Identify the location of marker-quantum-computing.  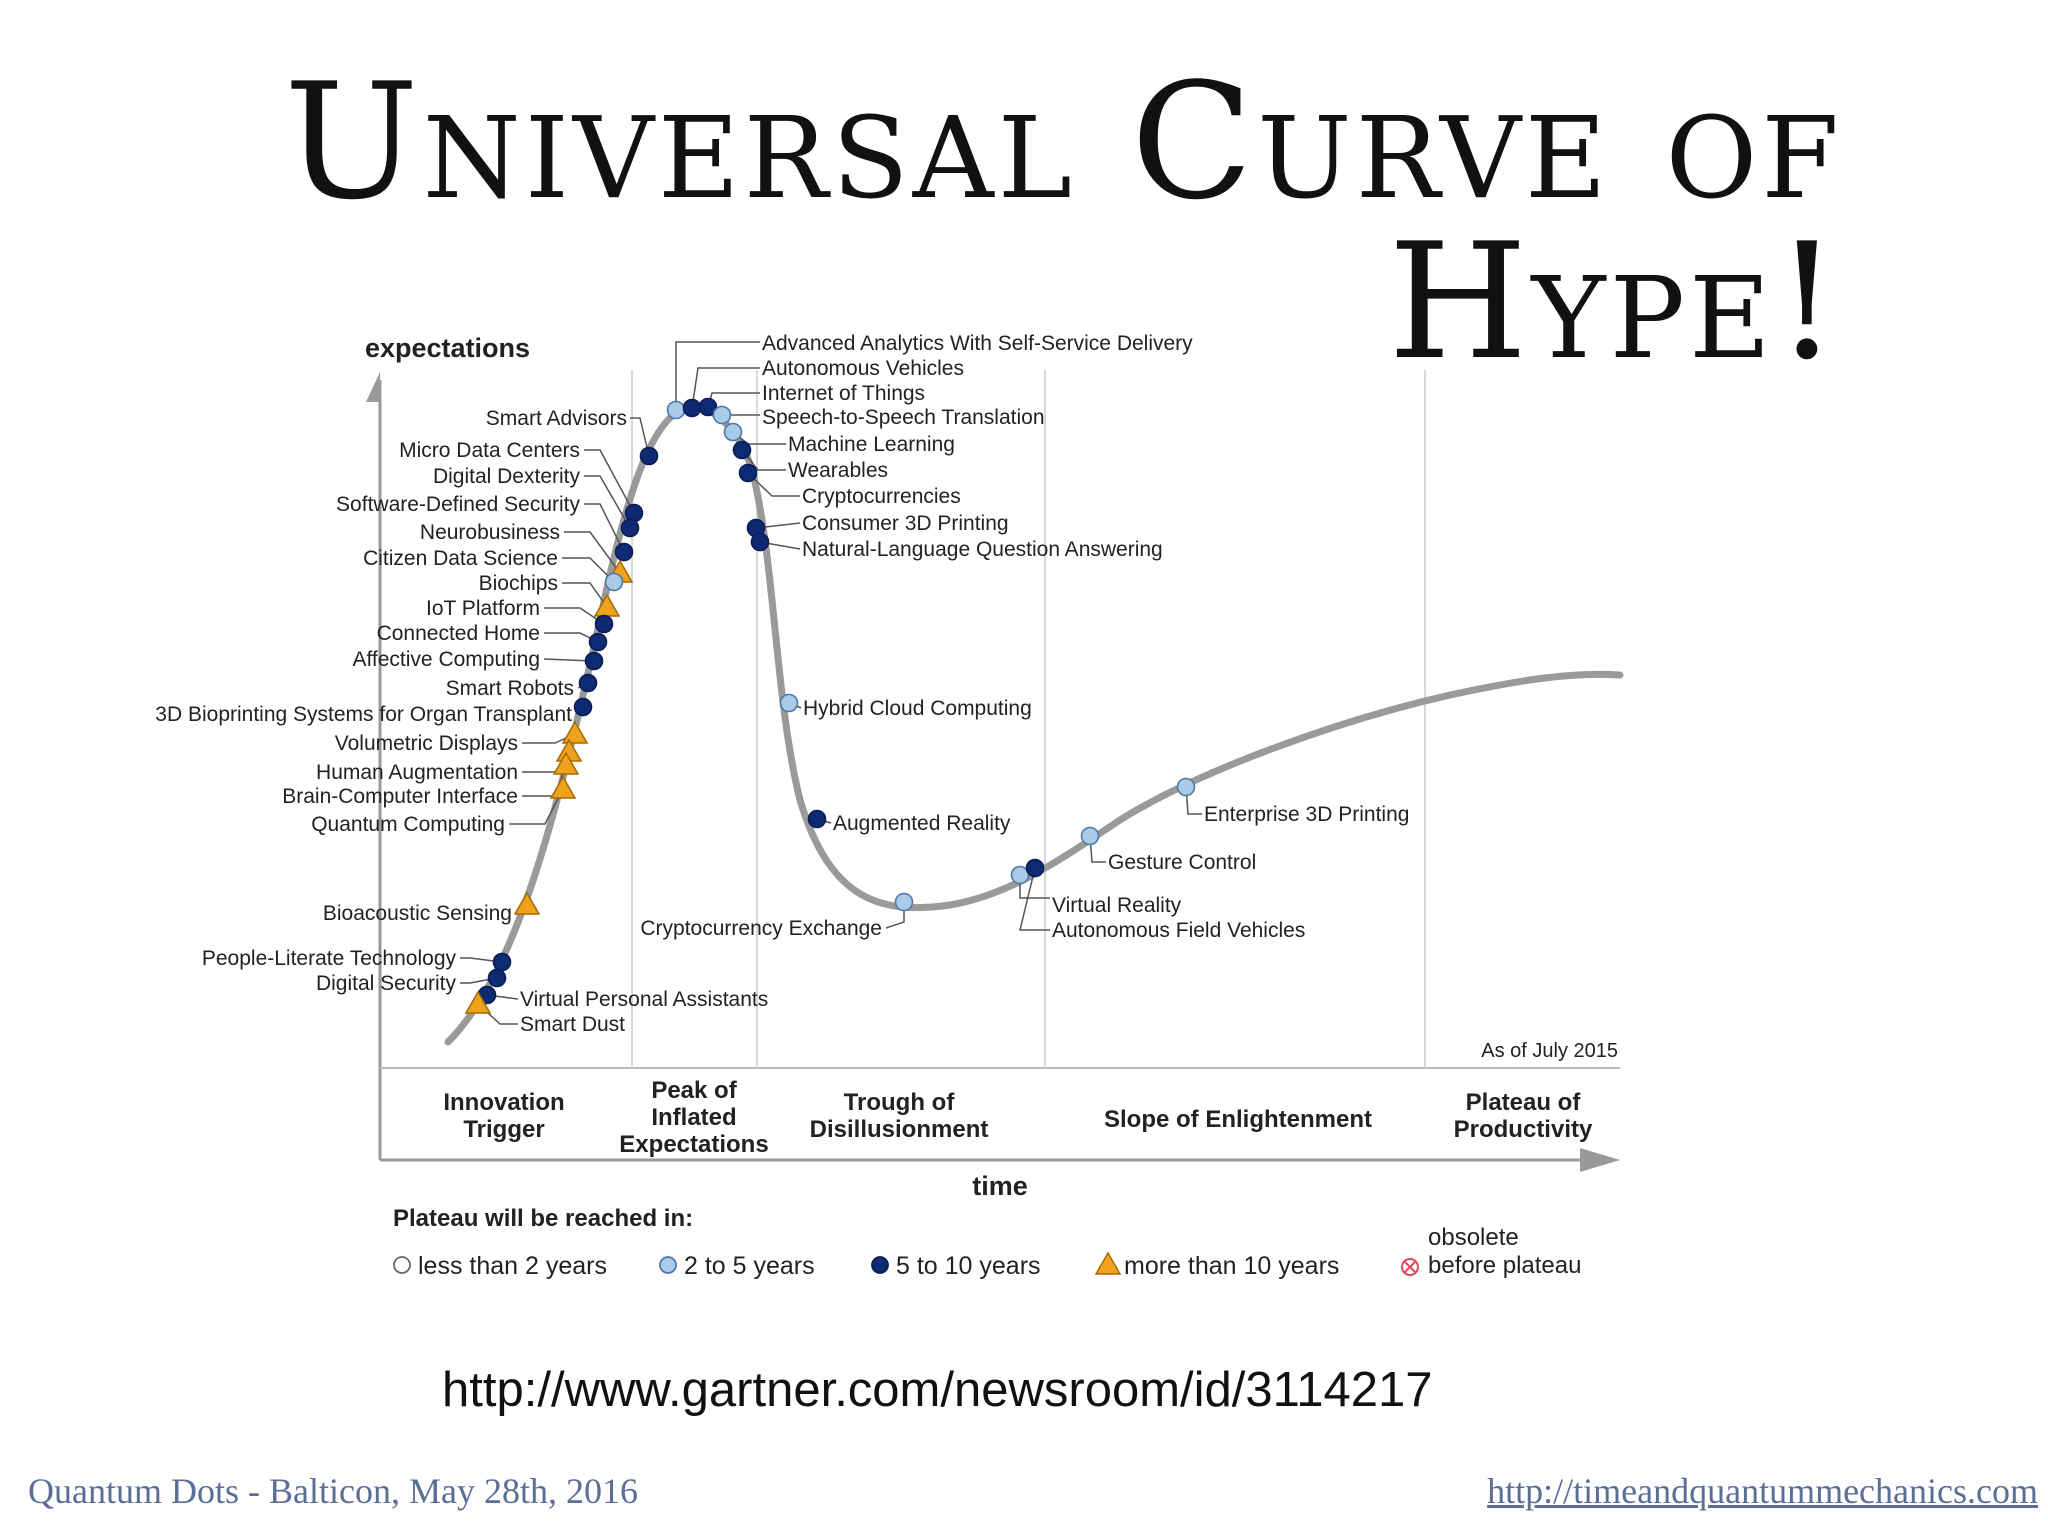
(563, 787).